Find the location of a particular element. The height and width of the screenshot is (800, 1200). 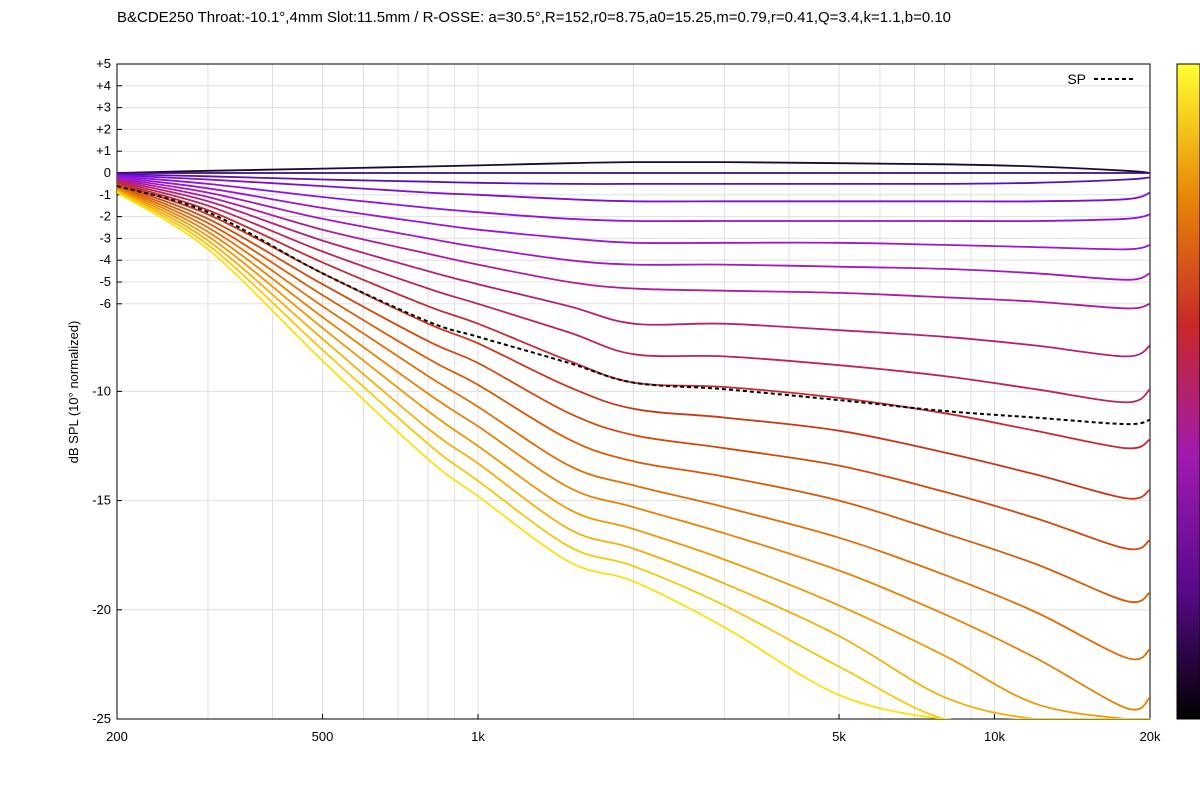

y-axis-label: dB SPL (10° normalized) is located at coordinates (73, 392).